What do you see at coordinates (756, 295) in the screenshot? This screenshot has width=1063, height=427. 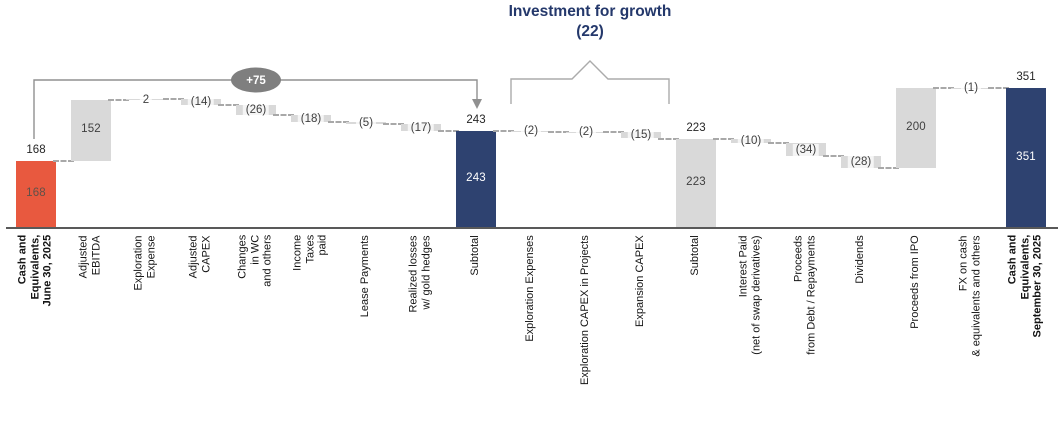 I see `category-label-line: (net of swap derivatives)` at bounding box center [756, 295].